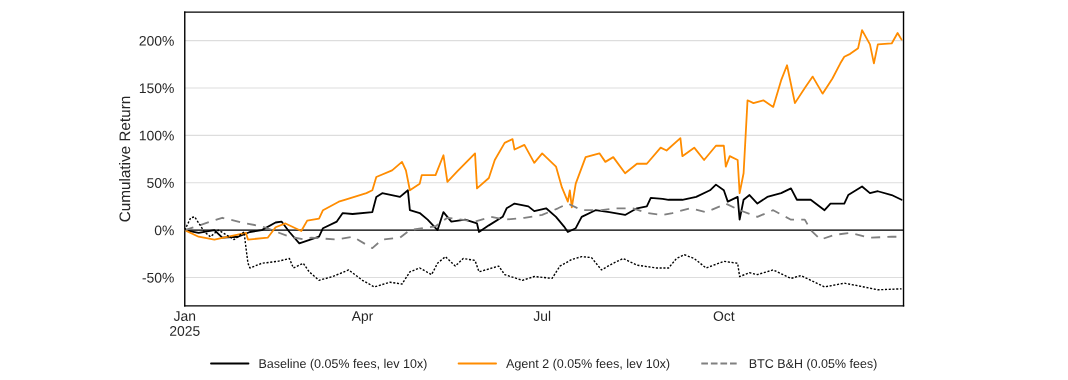 The width and height of the screenshot is (1068, 380). I want to click on y-tick-label: -50%, so click(158, 277).